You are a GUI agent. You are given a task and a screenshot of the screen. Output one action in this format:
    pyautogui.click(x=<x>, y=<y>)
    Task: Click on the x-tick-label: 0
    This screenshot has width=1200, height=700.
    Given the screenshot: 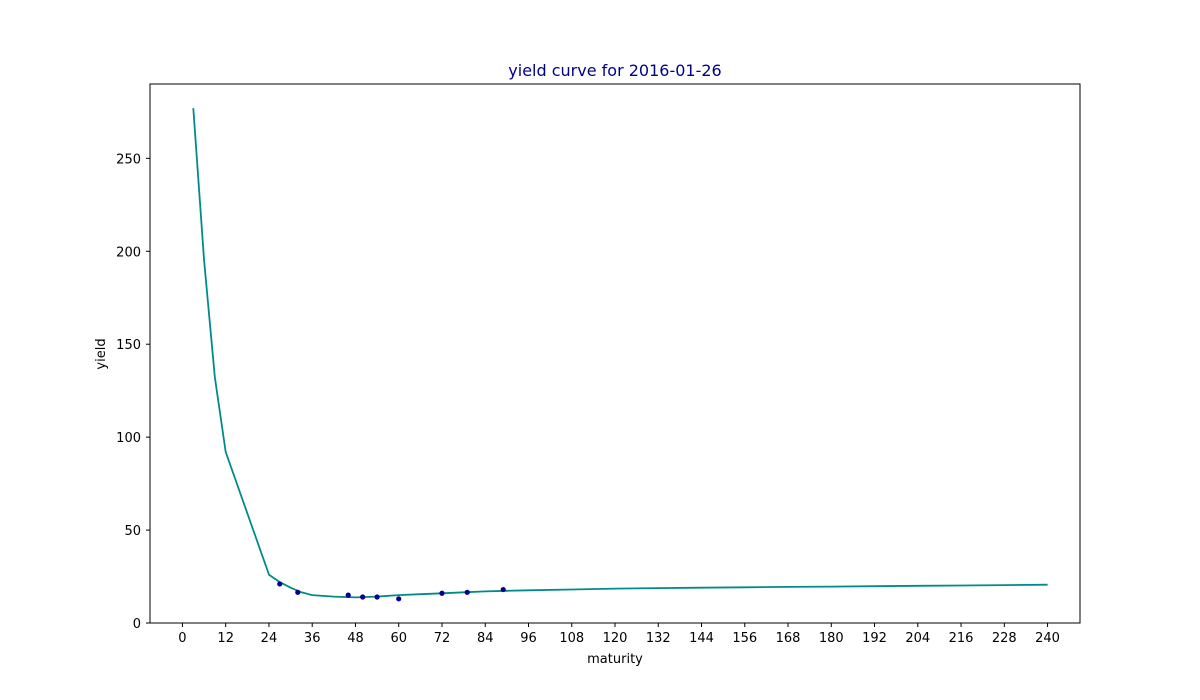 What is the action you would take?
    pyautogui.click(x=182, y=638)
    